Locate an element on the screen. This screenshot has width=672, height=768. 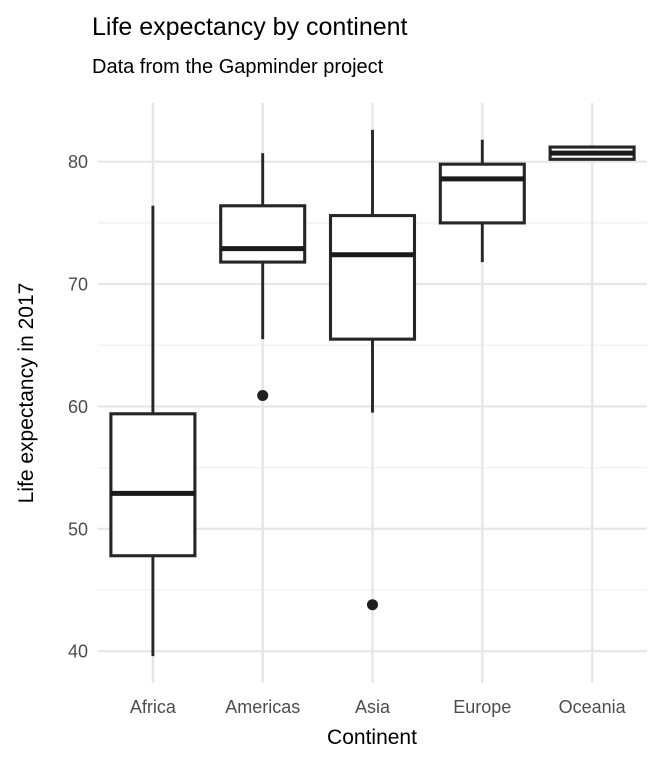
x-tick-label: Africa is located at coordinates (153, 707).